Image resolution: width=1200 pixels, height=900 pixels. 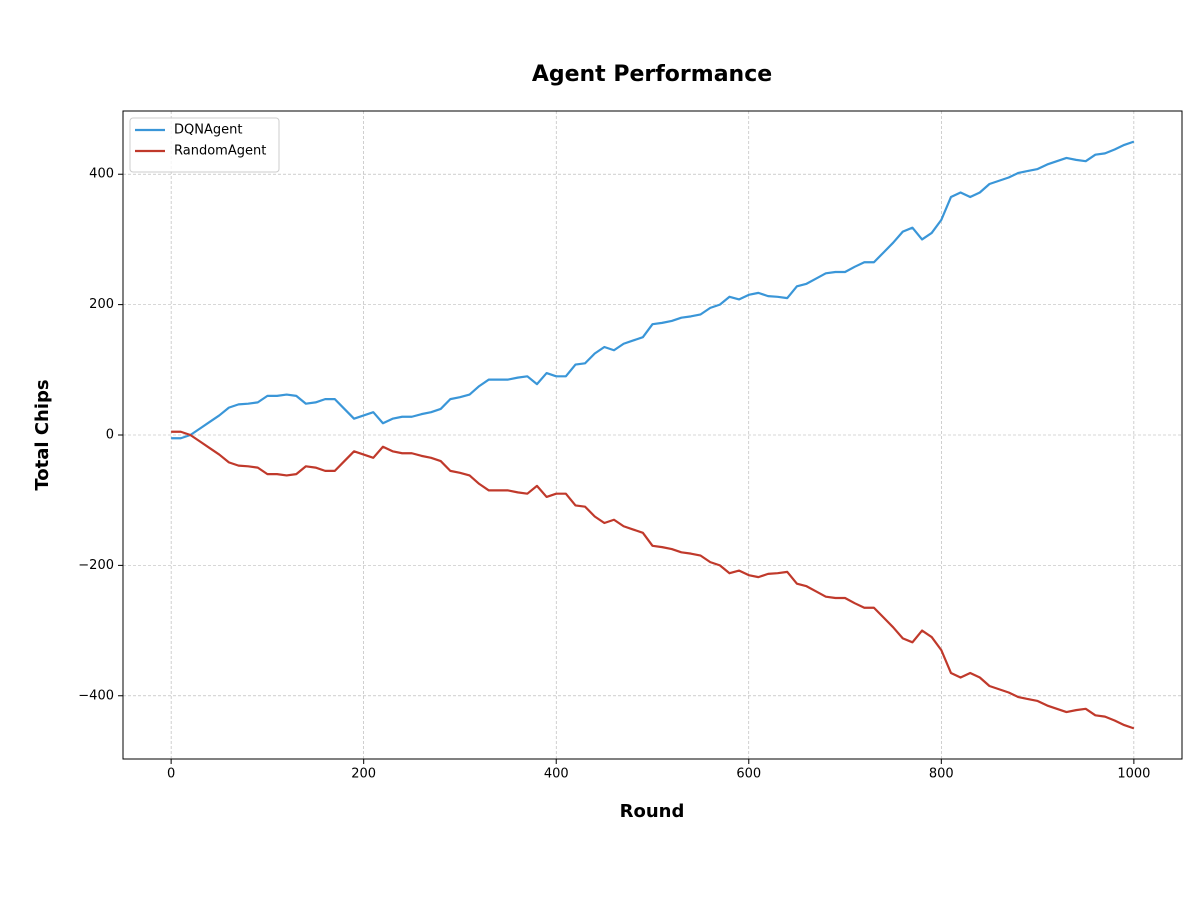 What do you see at coordinates (556, 774) in the screenshot?
I see `x-tick-label: 400` at bounding box center [556, 774].